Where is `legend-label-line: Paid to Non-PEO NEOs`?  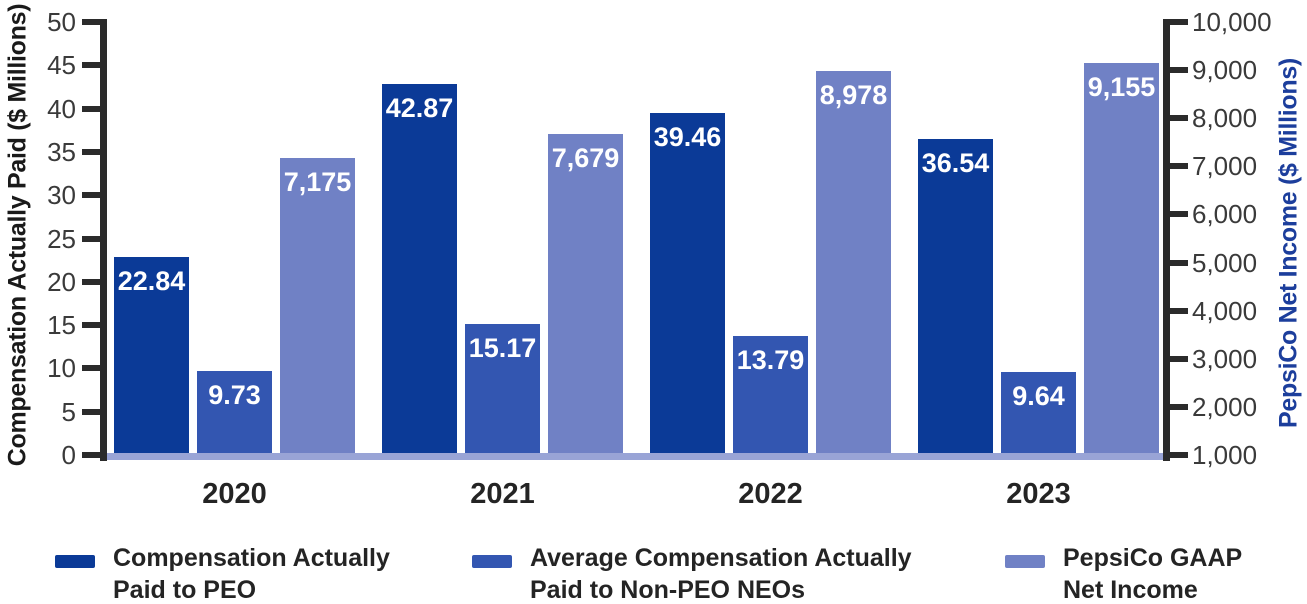
legend-label-line: Paid to Non-PEO NEOs is located at coordinates (668, 590).